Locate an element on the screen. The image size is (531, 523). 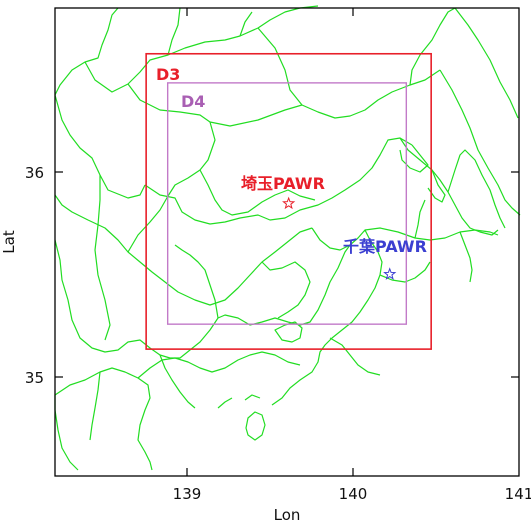
y-tick-label-35: 35 is located at coordinates (34, 378).